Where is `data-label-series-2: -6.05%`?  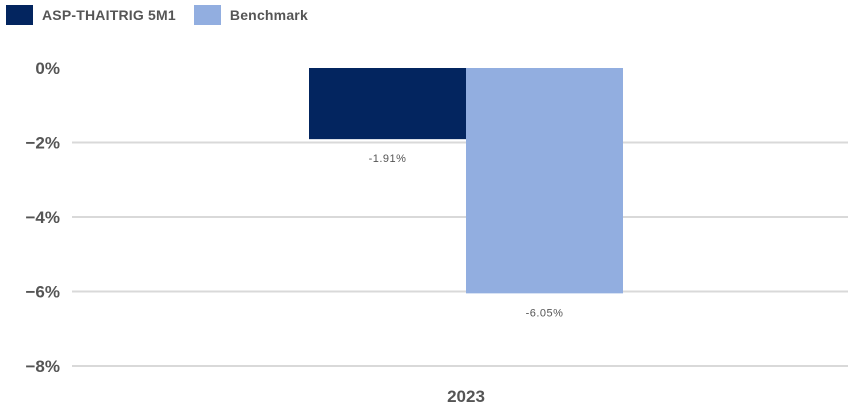
data-label-series-2: -6.05% is located at coordinates (545, 313).